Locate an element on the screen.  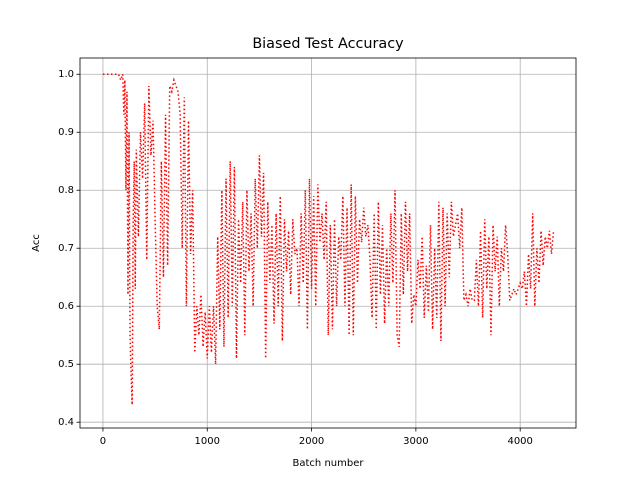
x-tick-label: 0 is located at coordinates (103, 441).